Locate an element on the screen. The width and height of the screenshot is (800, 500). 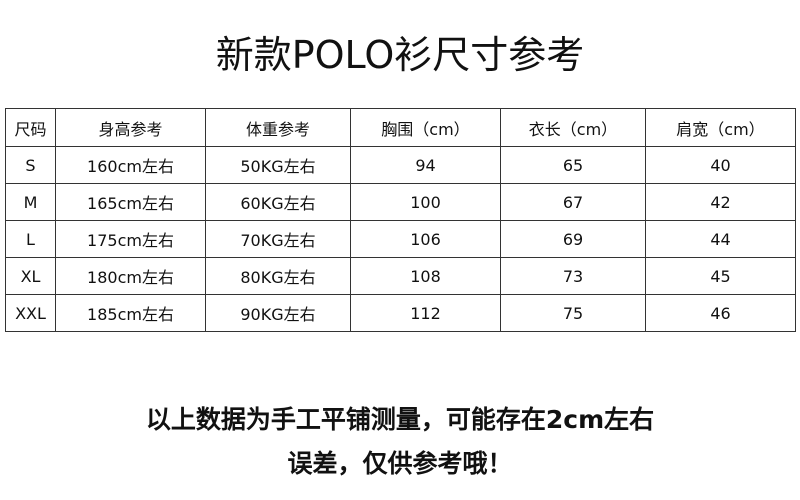
table-cell: 45 is located at coordinates (720, 276).